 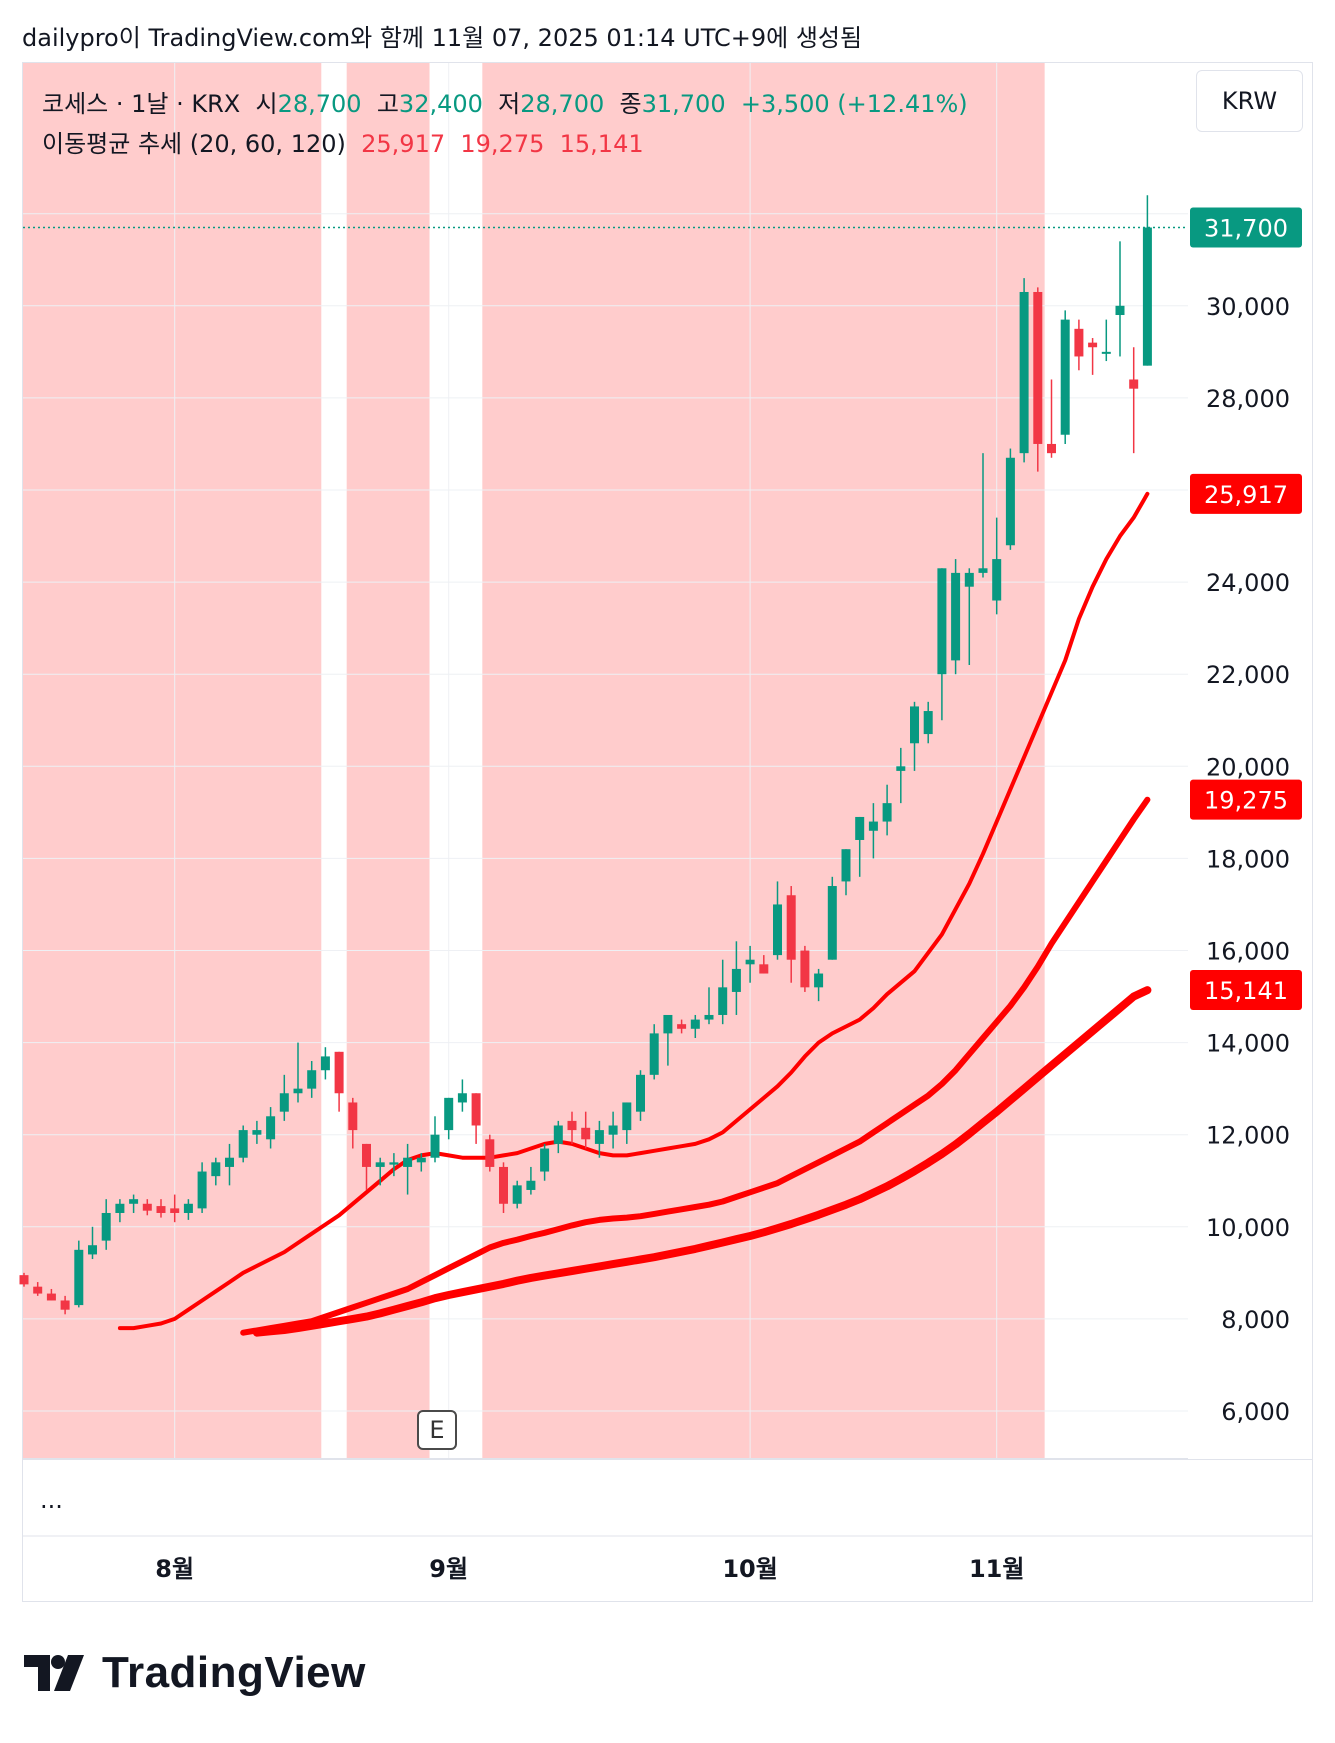 What do you see at coordinates (1246, 227) in the screenshot?
I see `price-label-badge: 31,700` at bounding box center [1246, 227].